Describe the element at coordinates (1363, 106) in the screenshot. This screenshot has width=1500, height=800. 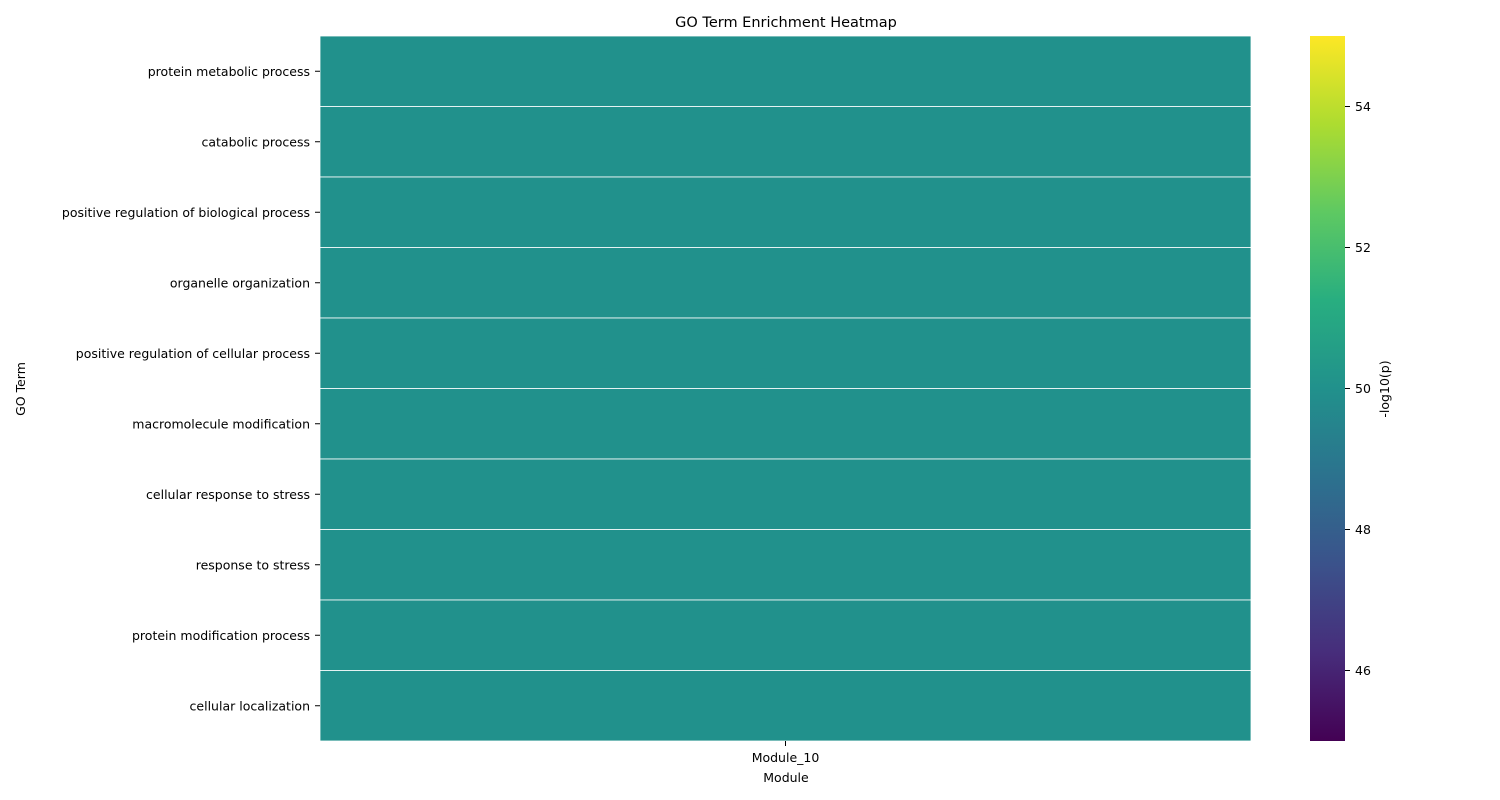
I see `colorbar-tick-label: 54` at that location.